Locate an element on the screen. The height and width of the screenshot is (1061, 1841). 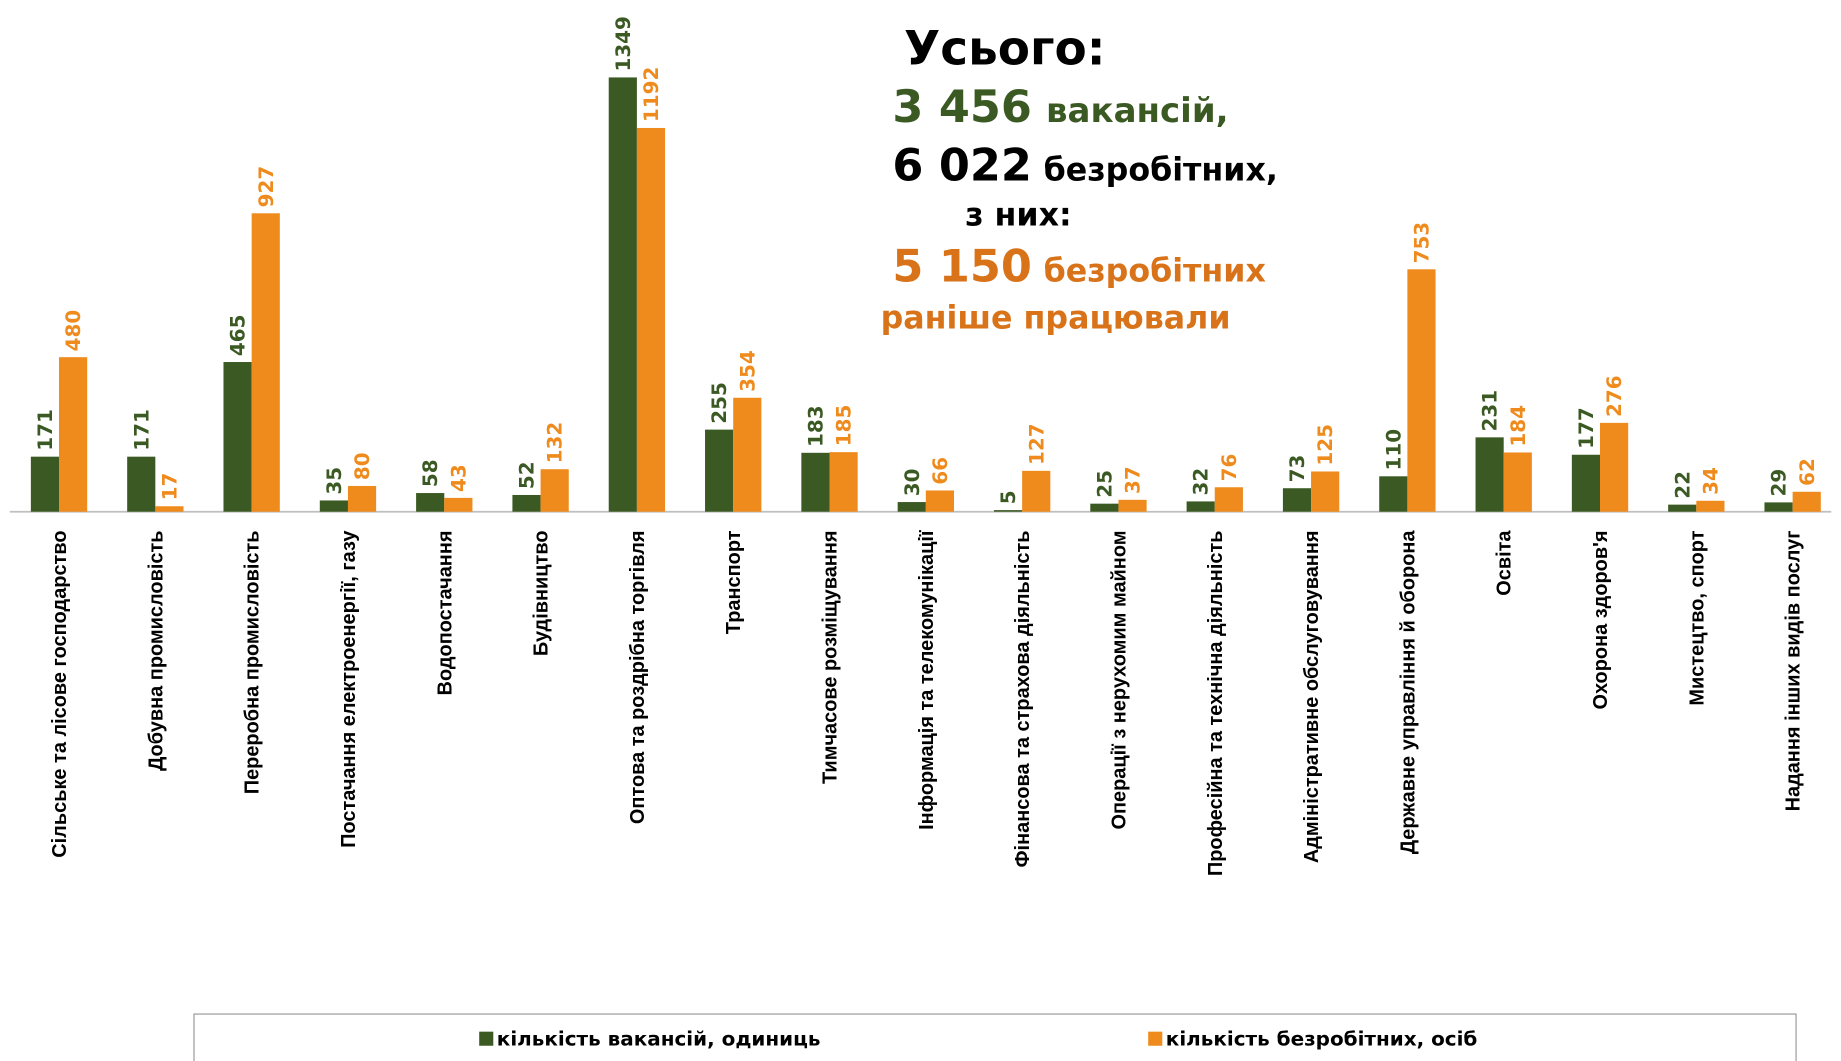
annotation-unemployed: 6 022 безробітних, is located at coordinates (1085, 166).